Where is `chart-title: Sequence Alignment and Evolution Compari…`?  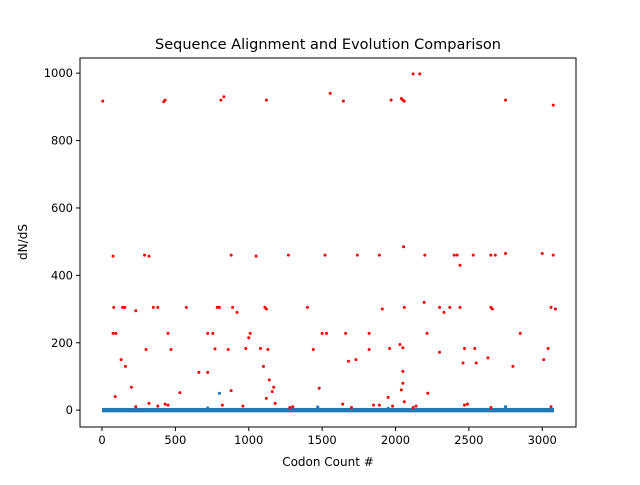
chart-title: Sequence Alignment and Evolution Compari… is located at coordinates (328, 45).